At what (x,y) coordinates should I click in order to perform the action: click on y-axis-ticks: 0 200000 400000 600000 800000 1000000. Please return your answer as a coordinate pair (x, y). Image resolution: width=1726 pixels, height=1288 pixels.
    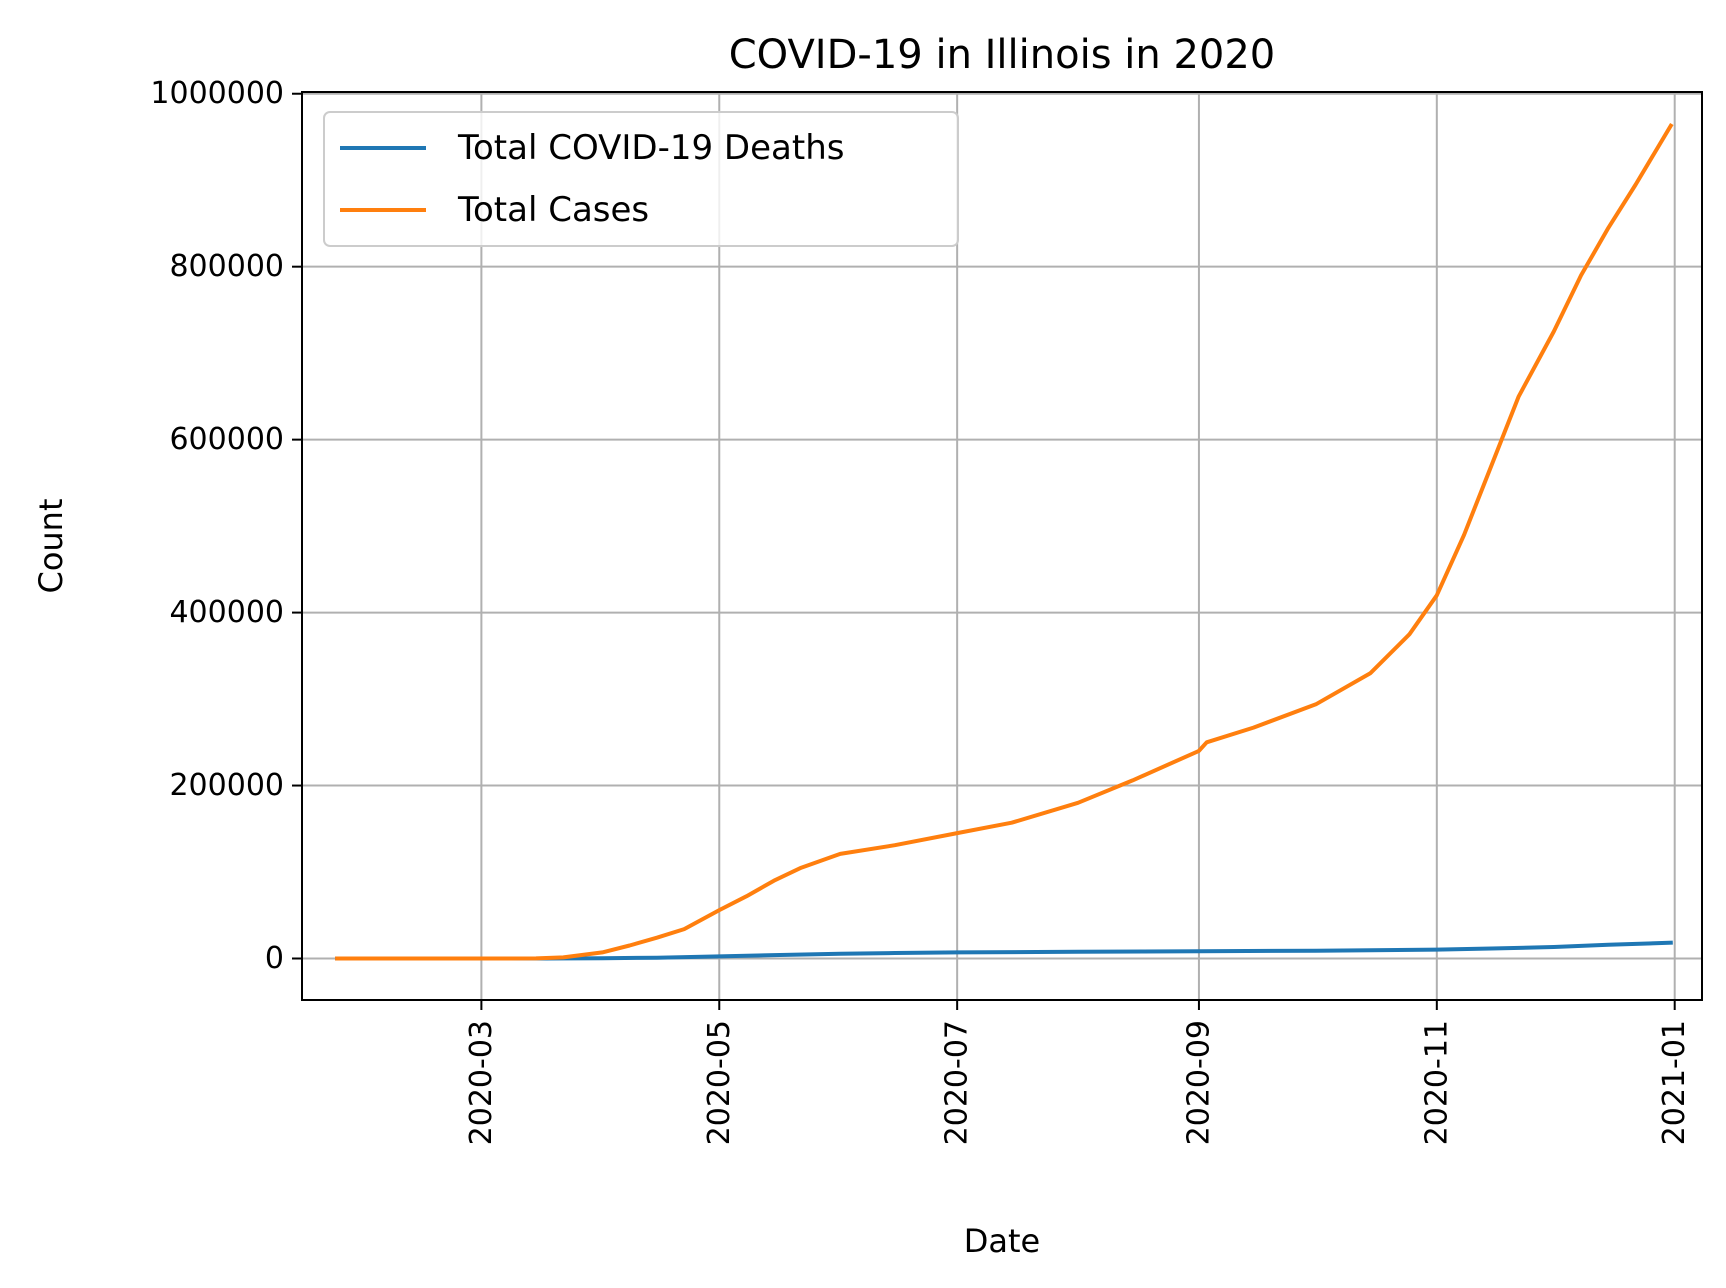
    Looking at the image, I should click on (226, 526).